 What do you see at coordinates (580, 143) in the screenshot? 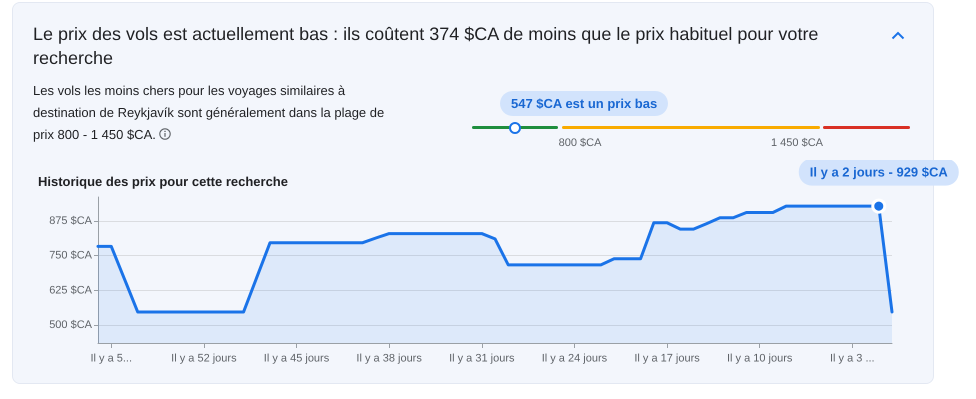
I see `text: 800 $CA` at bounding box center [580, 143].